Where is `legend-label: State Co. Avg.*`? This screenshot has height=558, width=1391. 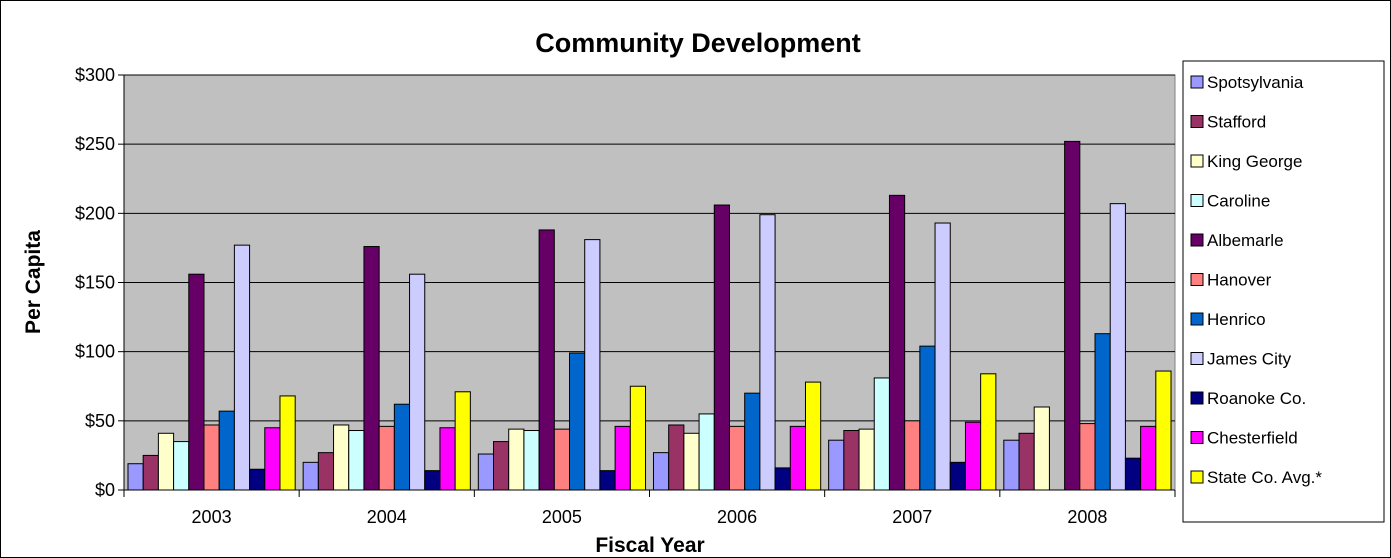 legend-label: State Co. Avg.* is located at coordinates (1264, 477).